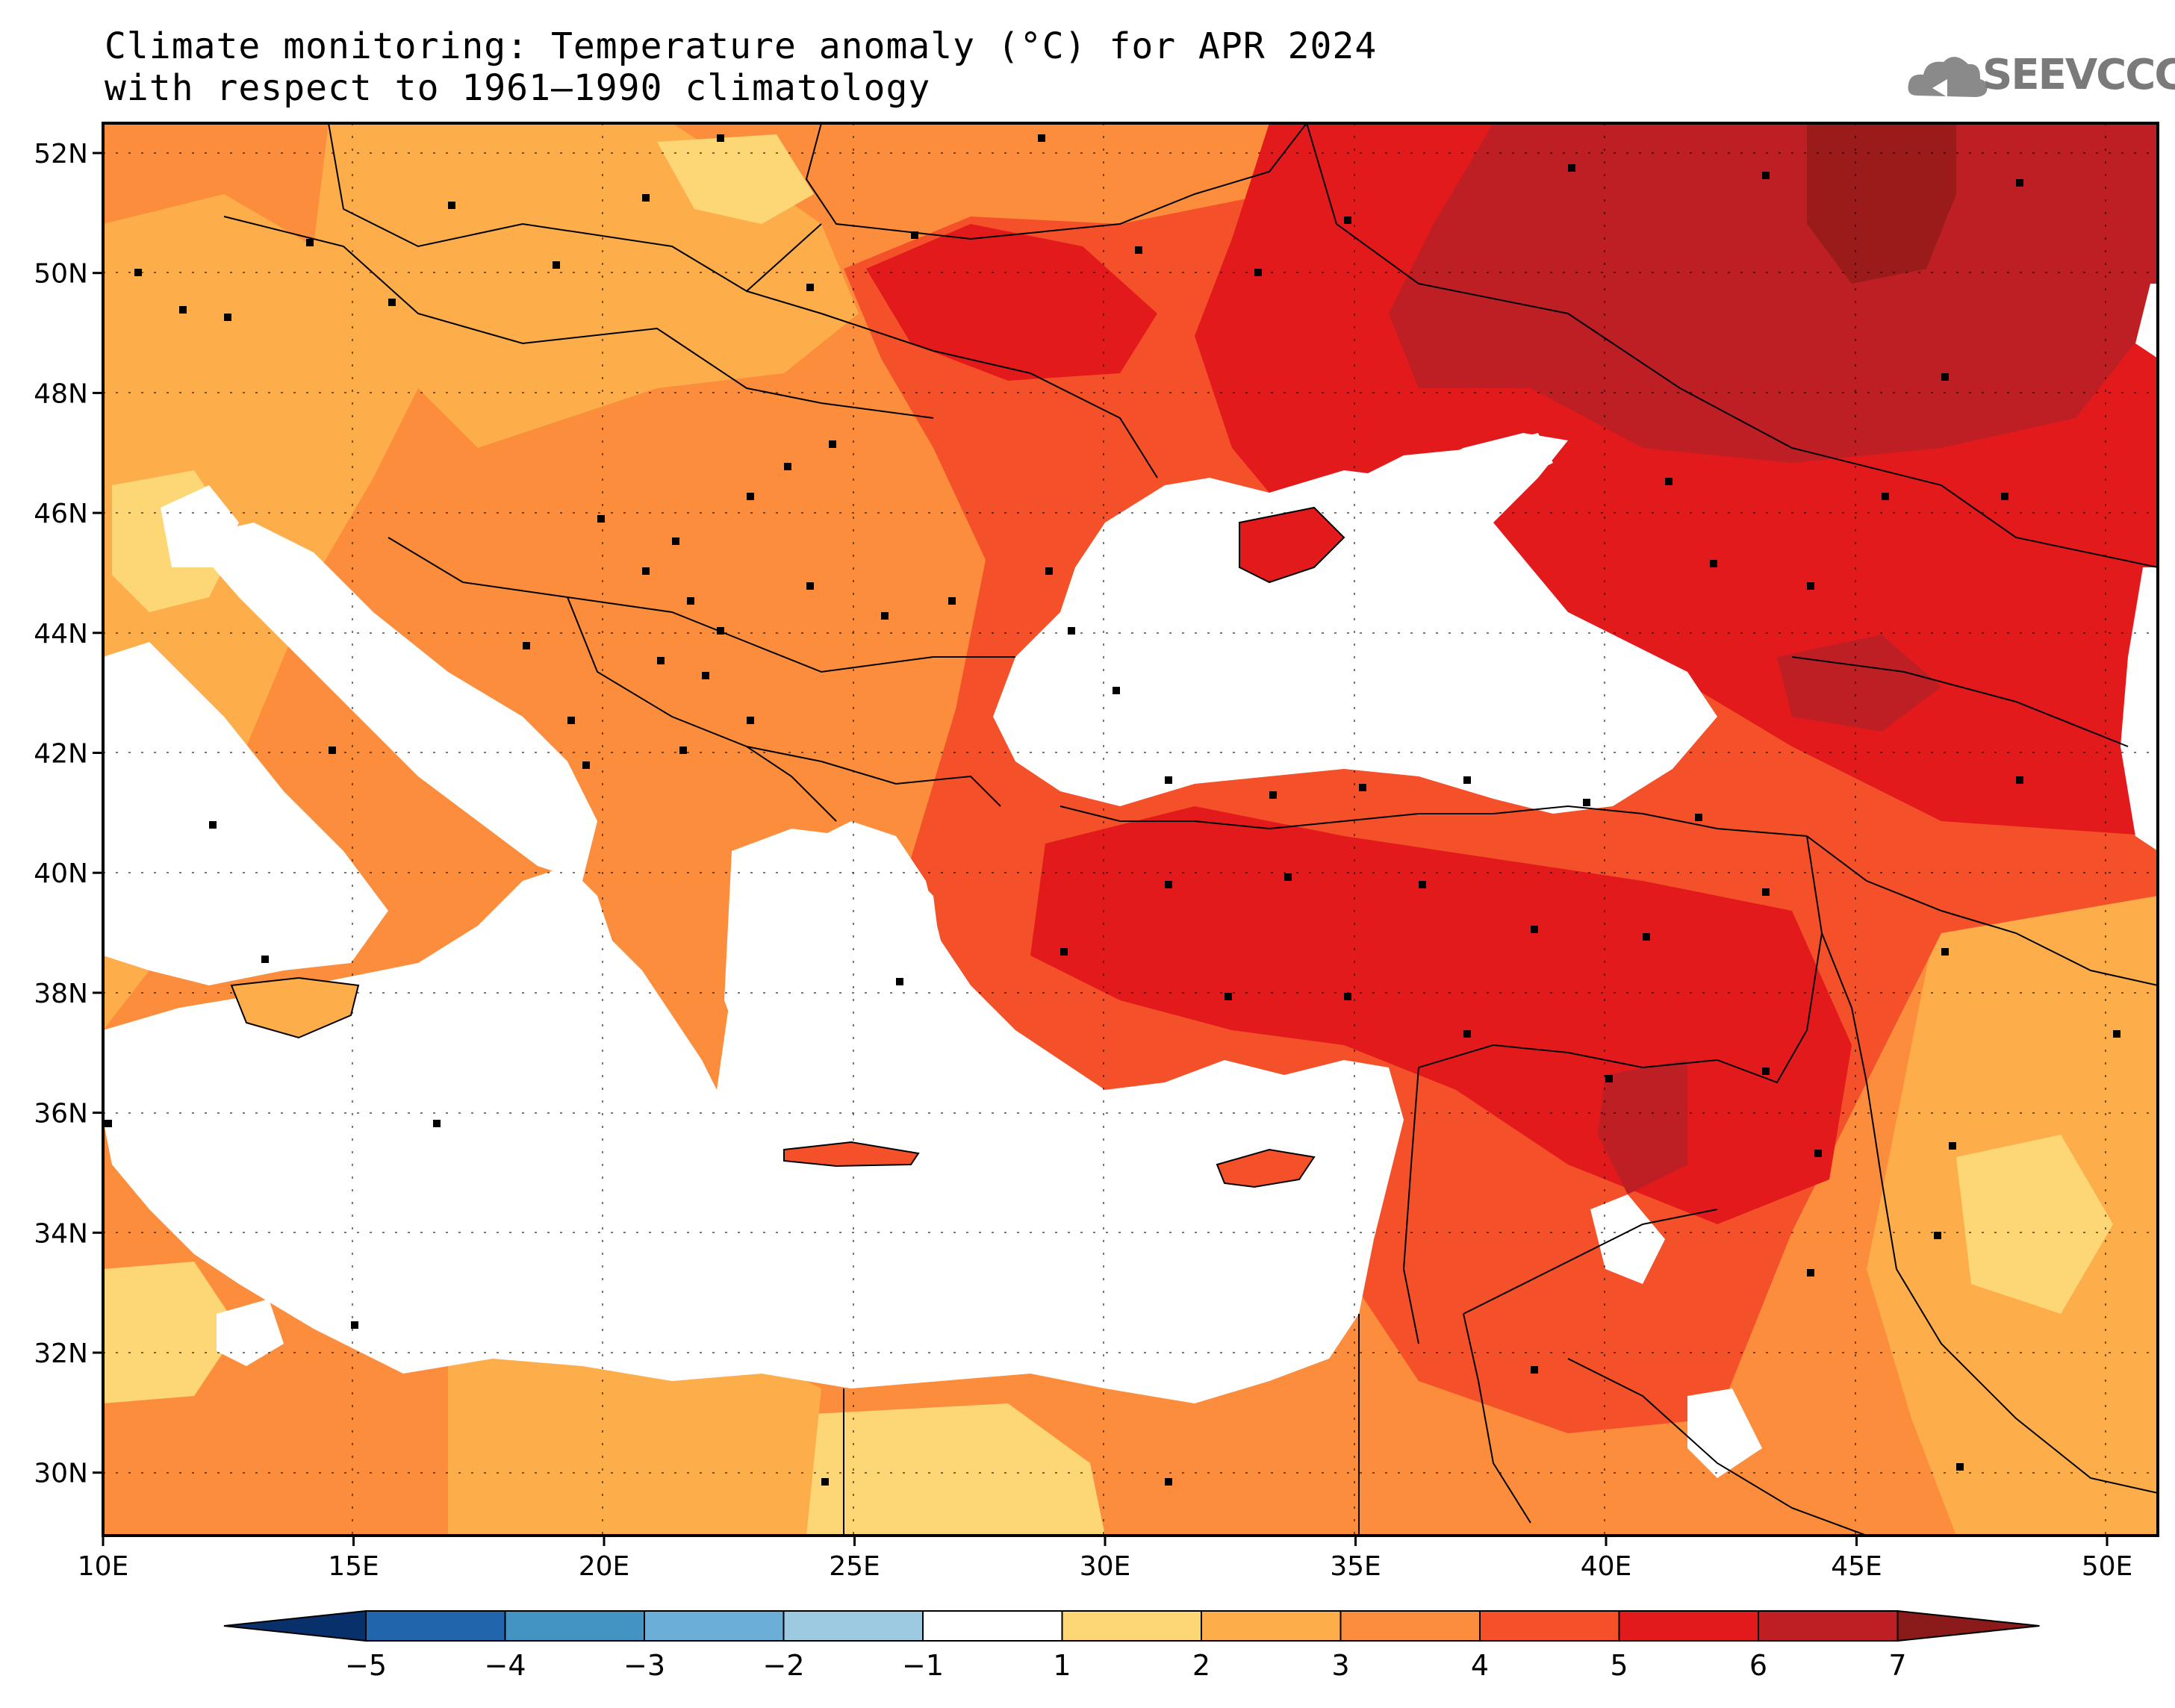  What do you see at coordinates (1724, 1433) in the screenshot?
I see `no-data-saudi` at bounding box center [1724, 1433].